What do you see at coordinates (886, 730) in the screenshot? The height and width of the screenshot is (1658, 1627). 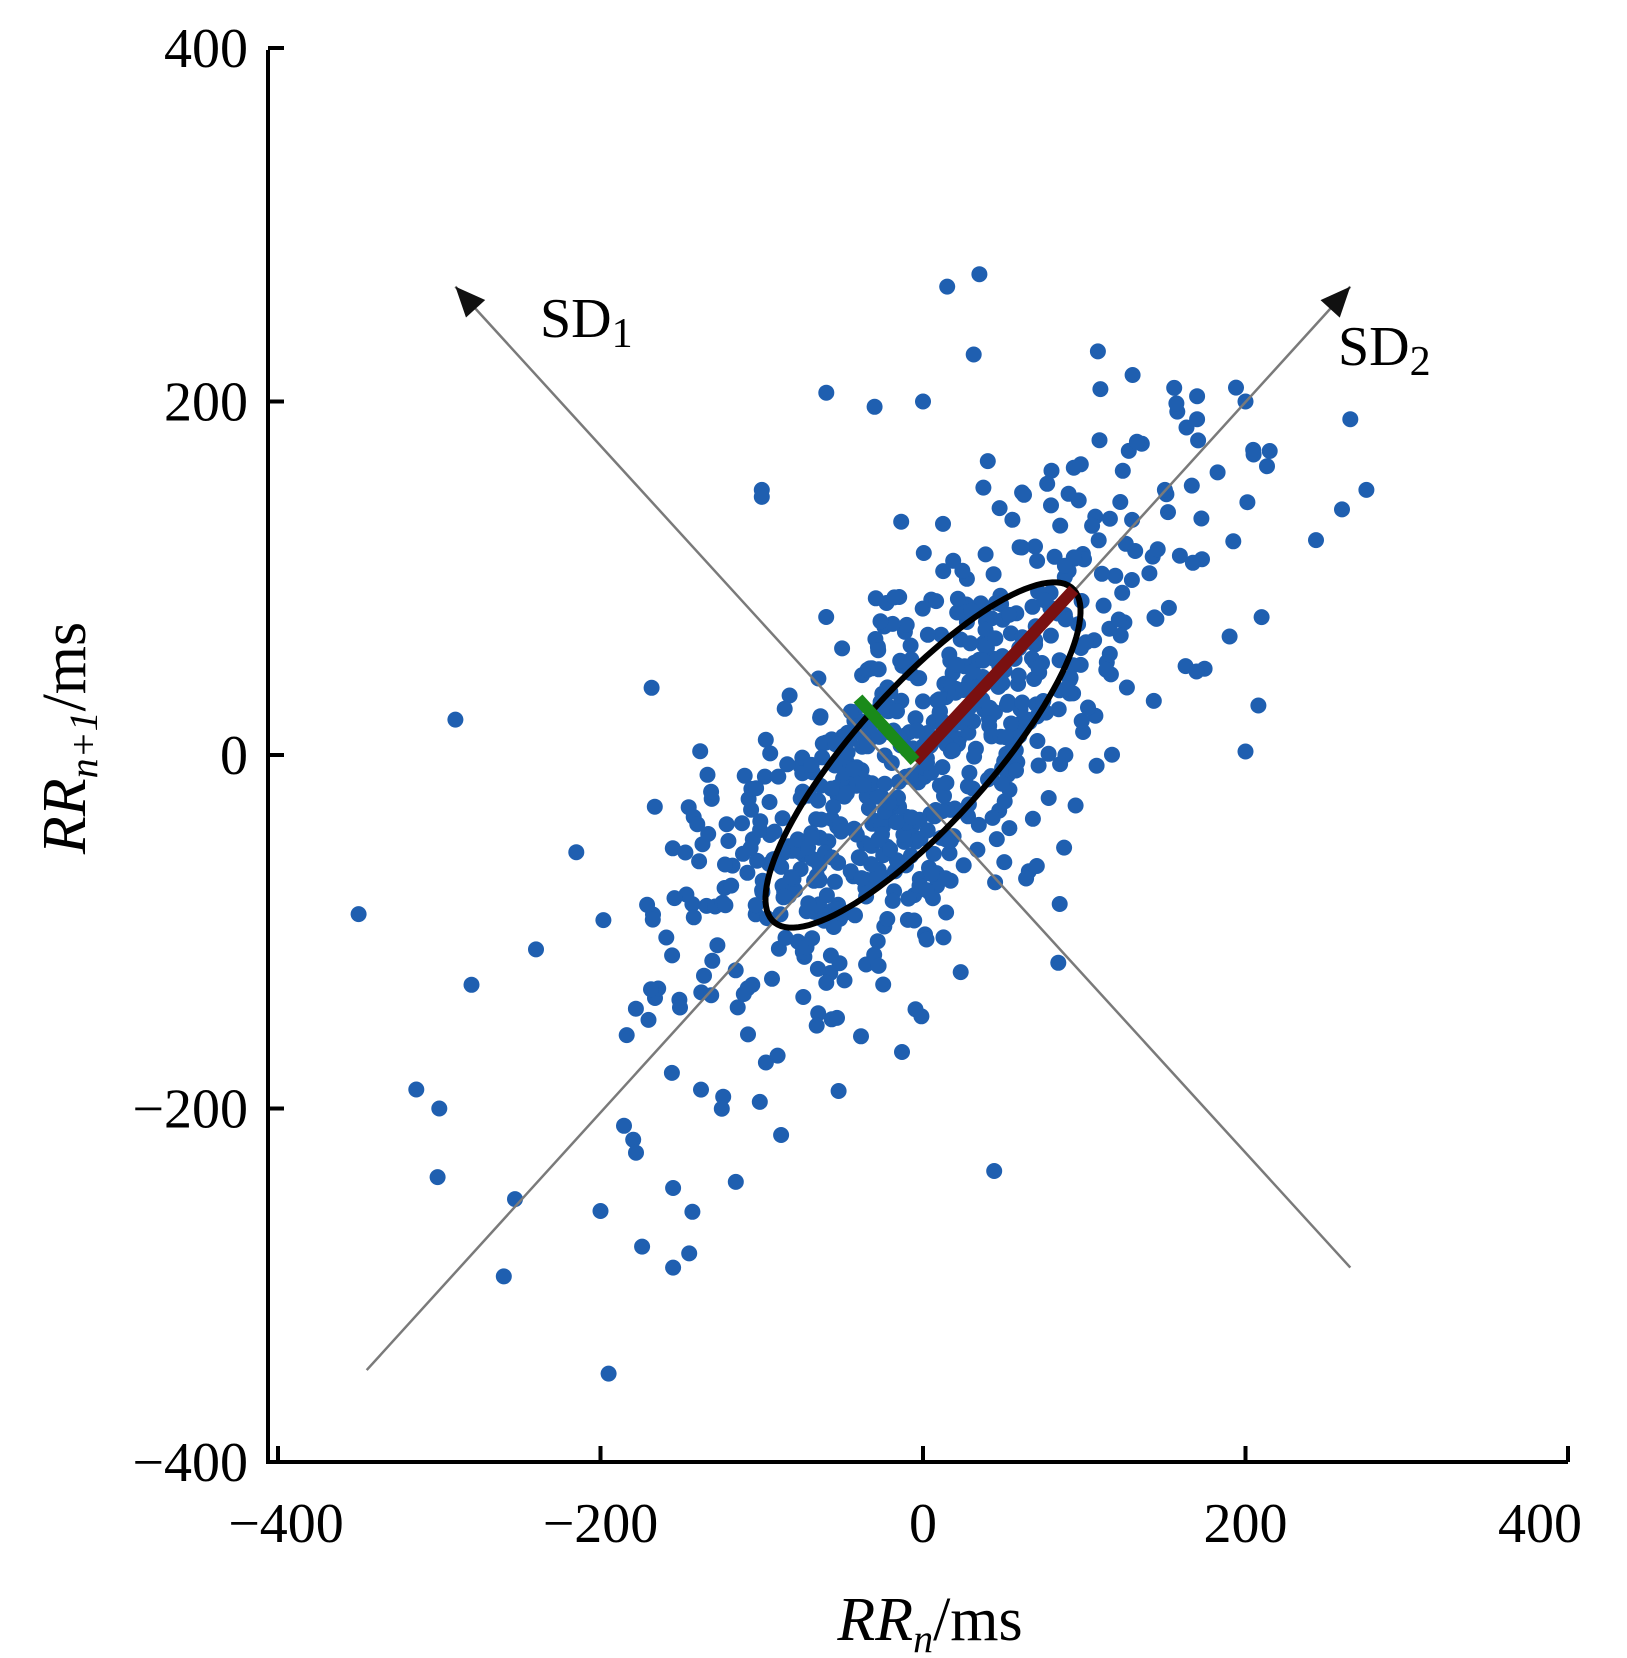 I see `sd1-segment` at bounding box center [886, 730].